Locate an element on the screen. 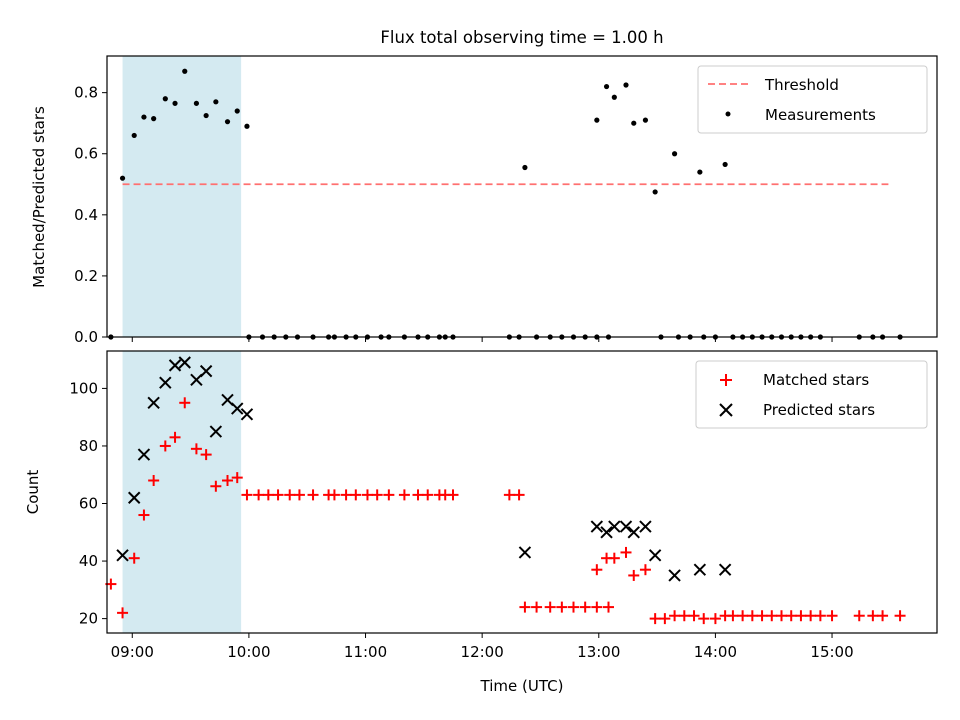 This screenshot has height=720, width=960. bottom-x-tick-label: 11:00 is located at coordinates (365, 652).